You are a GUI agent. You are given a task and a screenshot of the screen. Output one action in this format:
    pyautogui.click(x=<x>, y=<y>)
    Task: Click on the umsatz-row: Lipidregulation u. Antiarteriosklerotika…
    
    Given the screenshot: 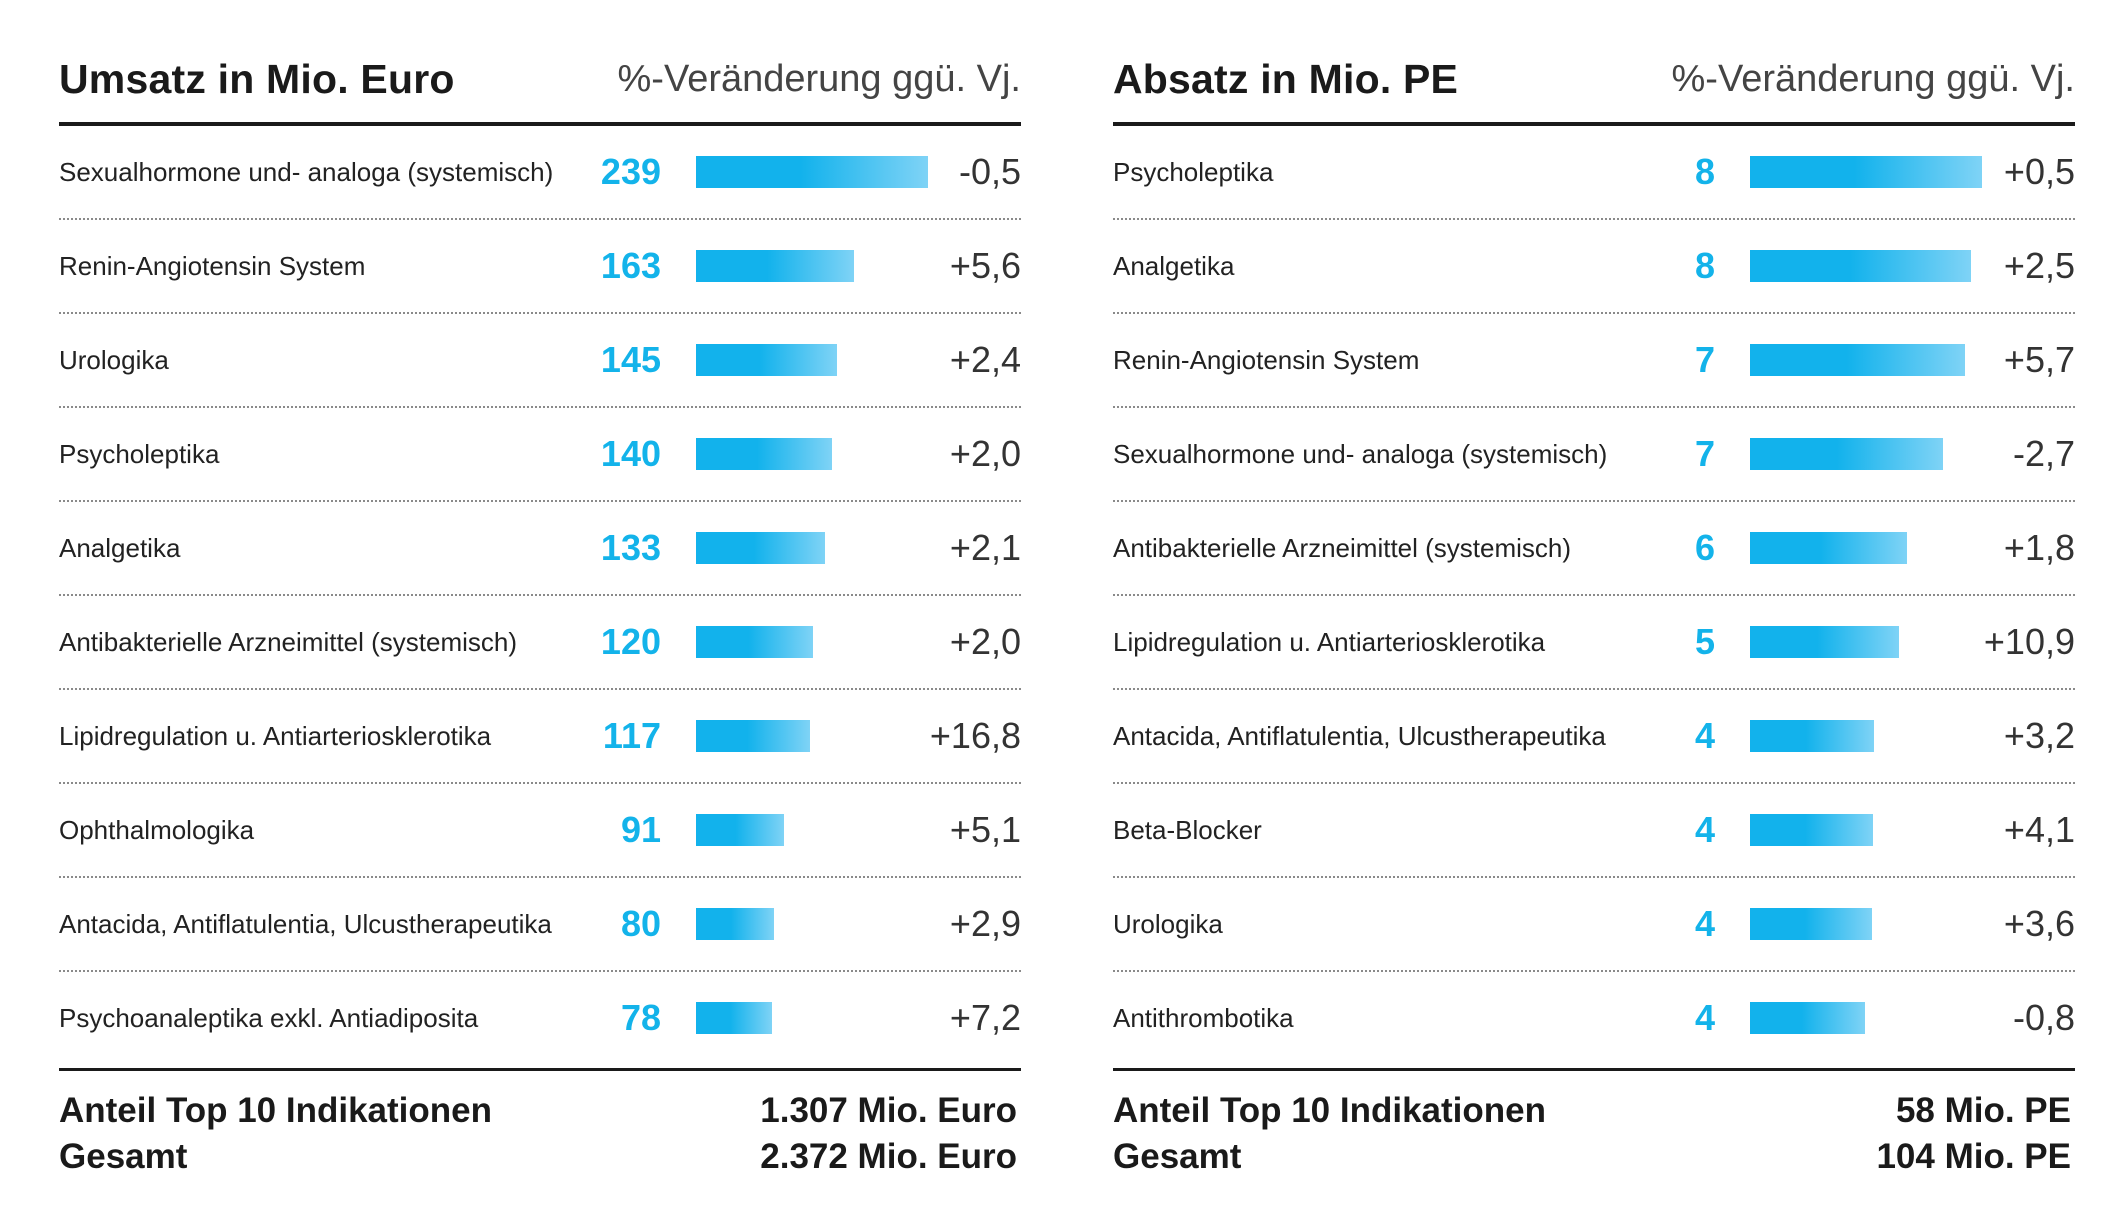 What is the action you would take?
    pyautogui.click(x=540, y=737)
    